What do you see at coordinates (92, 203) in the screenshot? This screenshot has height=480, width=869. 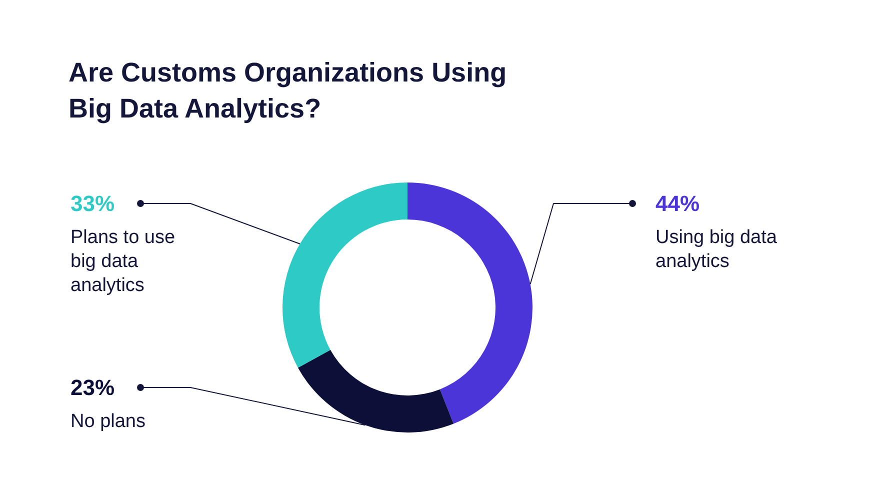 I see `data-label: 33%` at bounding box center [92, 203].